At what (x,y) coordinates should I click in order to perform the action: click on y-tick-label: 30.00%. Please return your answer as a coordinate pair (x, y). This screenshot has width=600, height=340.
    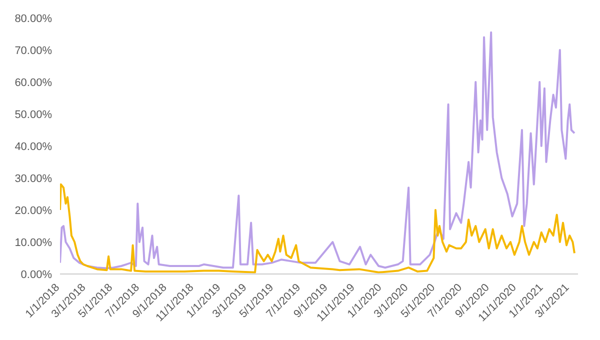
    Looking at the image, I should click on (33, 178).